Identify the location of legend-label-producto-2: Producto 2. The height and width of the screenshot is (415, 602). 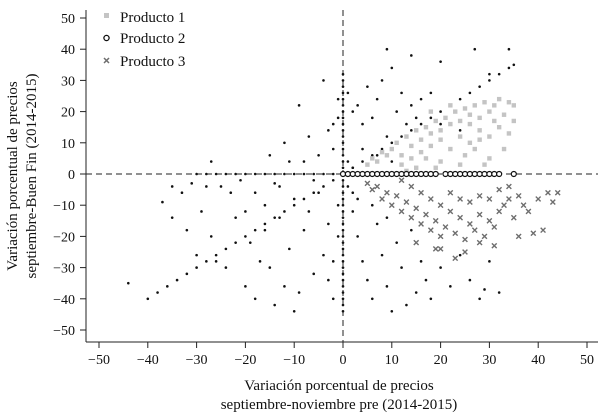
(152, 39).